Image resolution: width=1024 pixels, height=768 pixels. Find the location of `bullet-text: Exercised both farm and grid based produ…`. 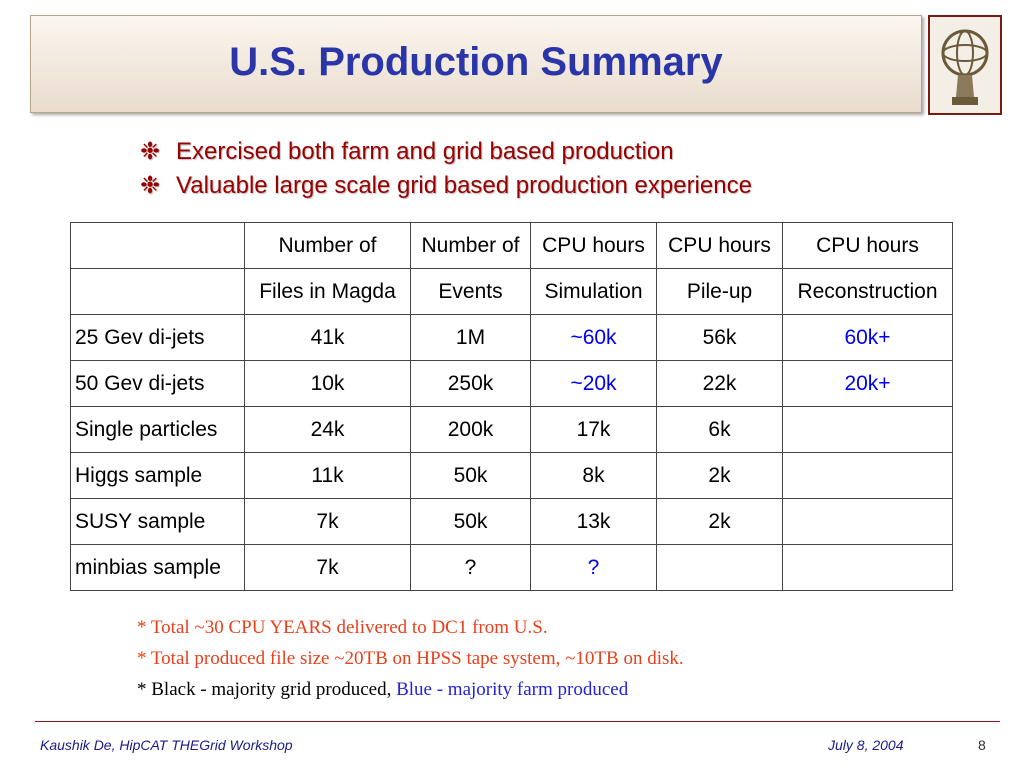

bullet-text: Exercised both farm and grid based produ… is located at coordinates (425, 151).